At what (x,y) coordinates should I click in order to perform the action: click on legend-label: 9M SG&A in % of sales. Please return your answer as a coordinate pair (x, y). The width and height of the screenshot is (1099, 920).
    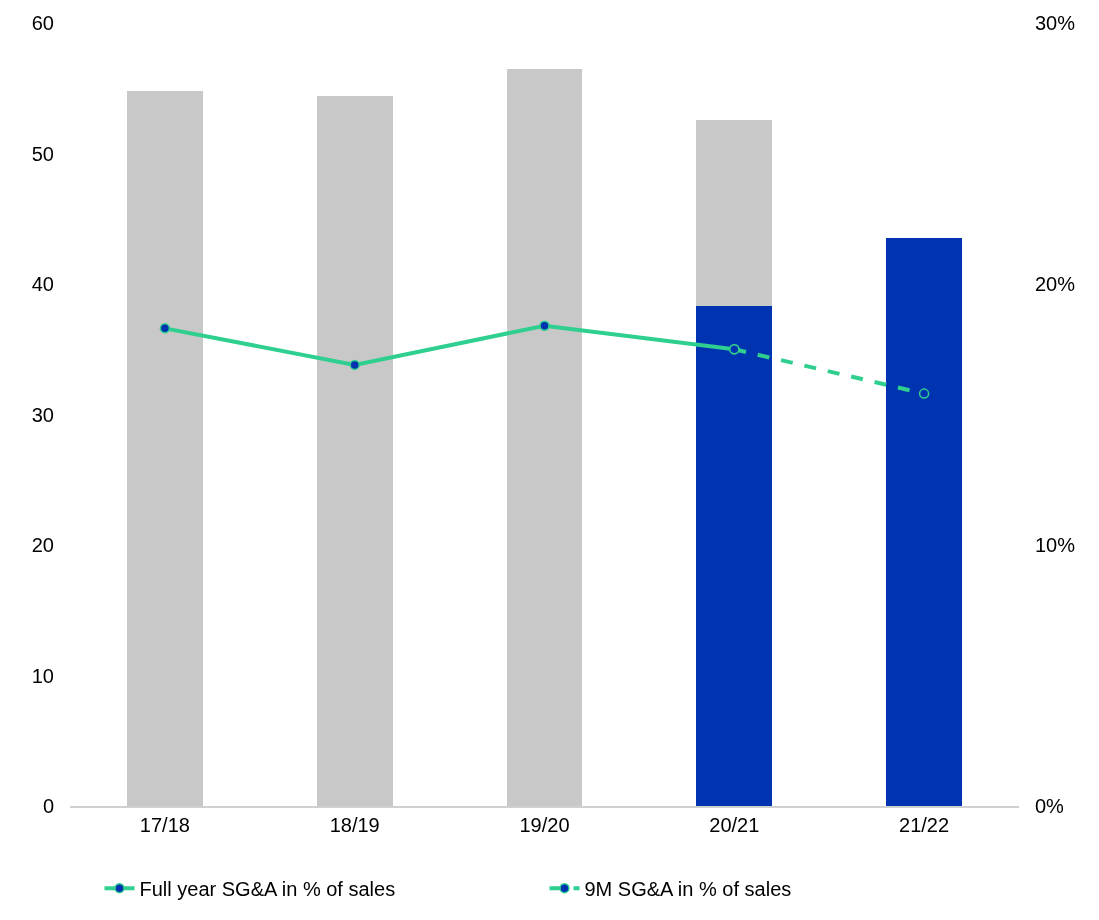
    Looking at the image, I should click on (688, 888).